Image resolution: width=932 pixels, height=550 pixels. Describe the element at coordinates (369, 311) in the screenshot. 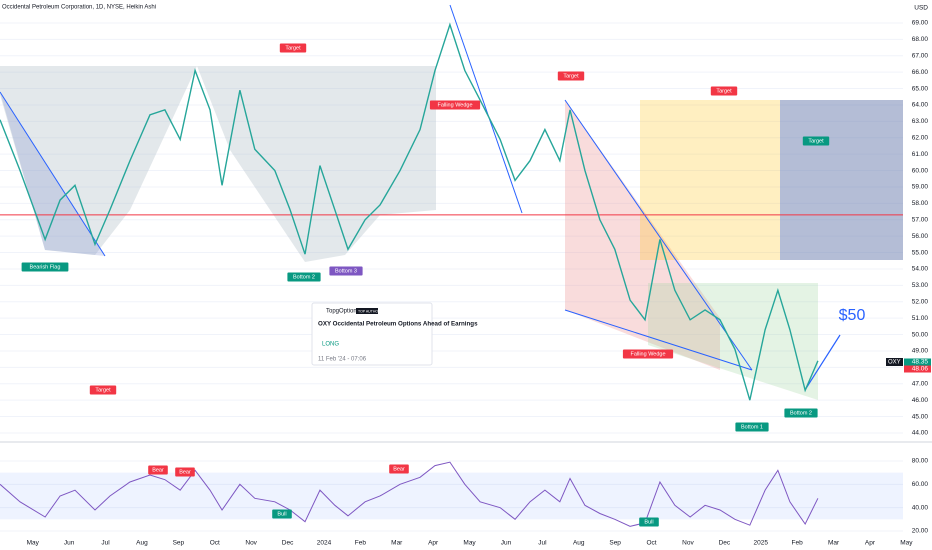

I see `card-badge: TOP AUTHOR` at that location.